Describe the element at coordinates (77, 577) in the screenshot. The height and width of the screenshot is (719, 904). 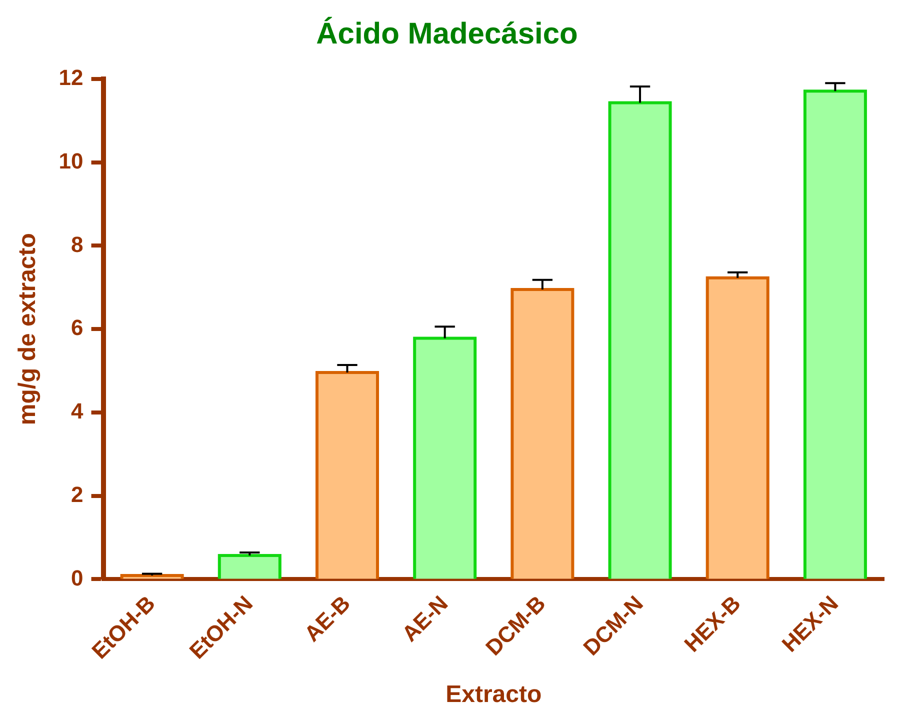
I see `y-tick-label: 0` at that location.